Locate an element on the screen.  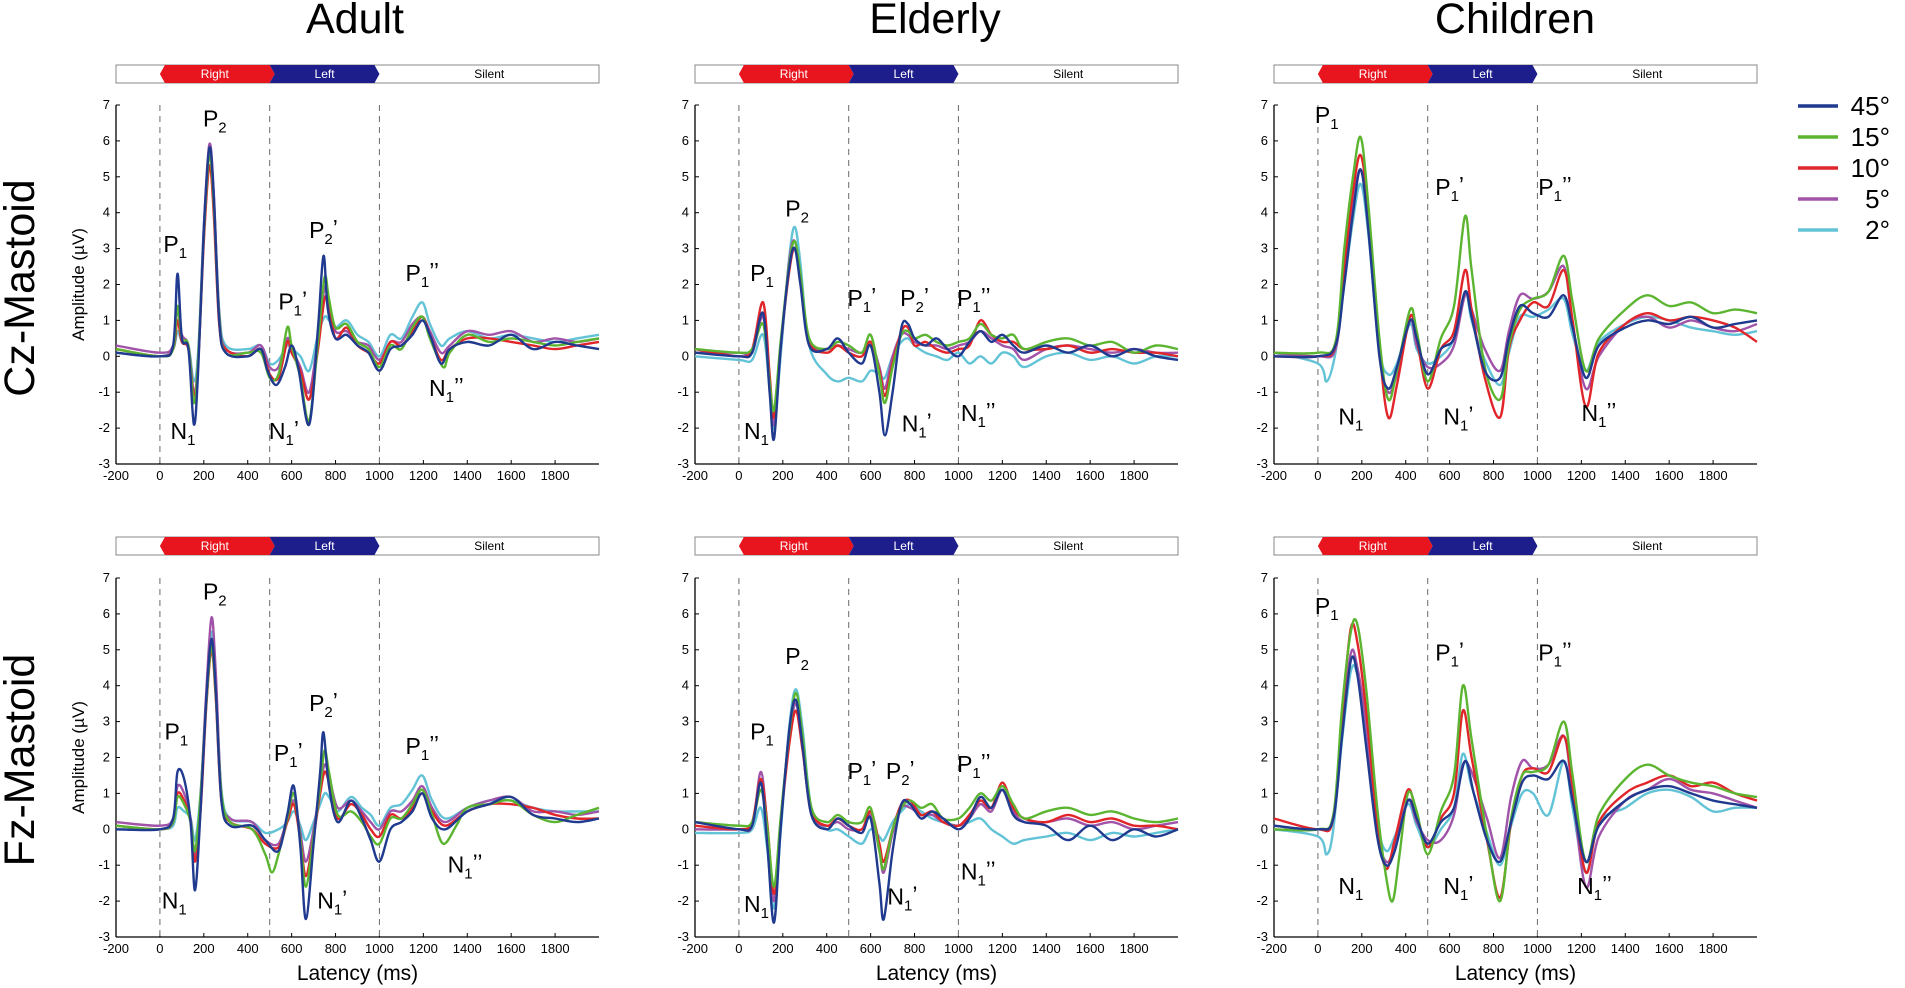
peak-label-P2: P2’ is located at coordinates (900, 772).